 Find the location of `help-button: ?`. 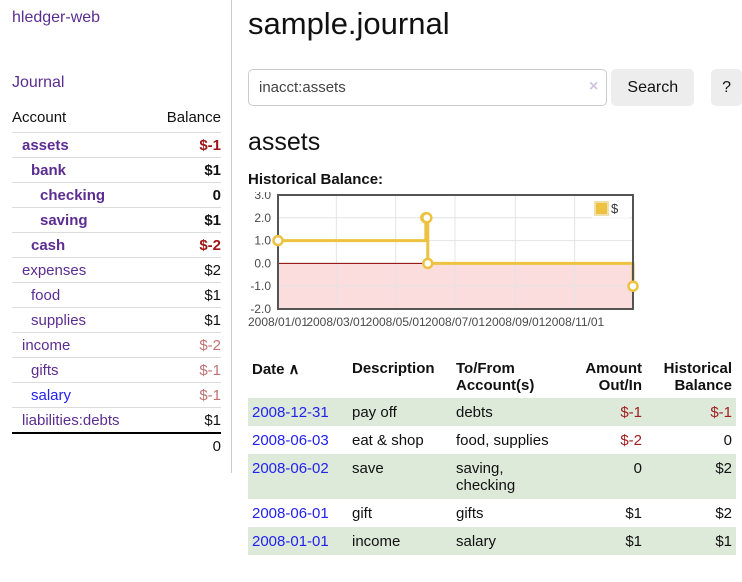

help-button: ? is located at coordinates (726, 87).